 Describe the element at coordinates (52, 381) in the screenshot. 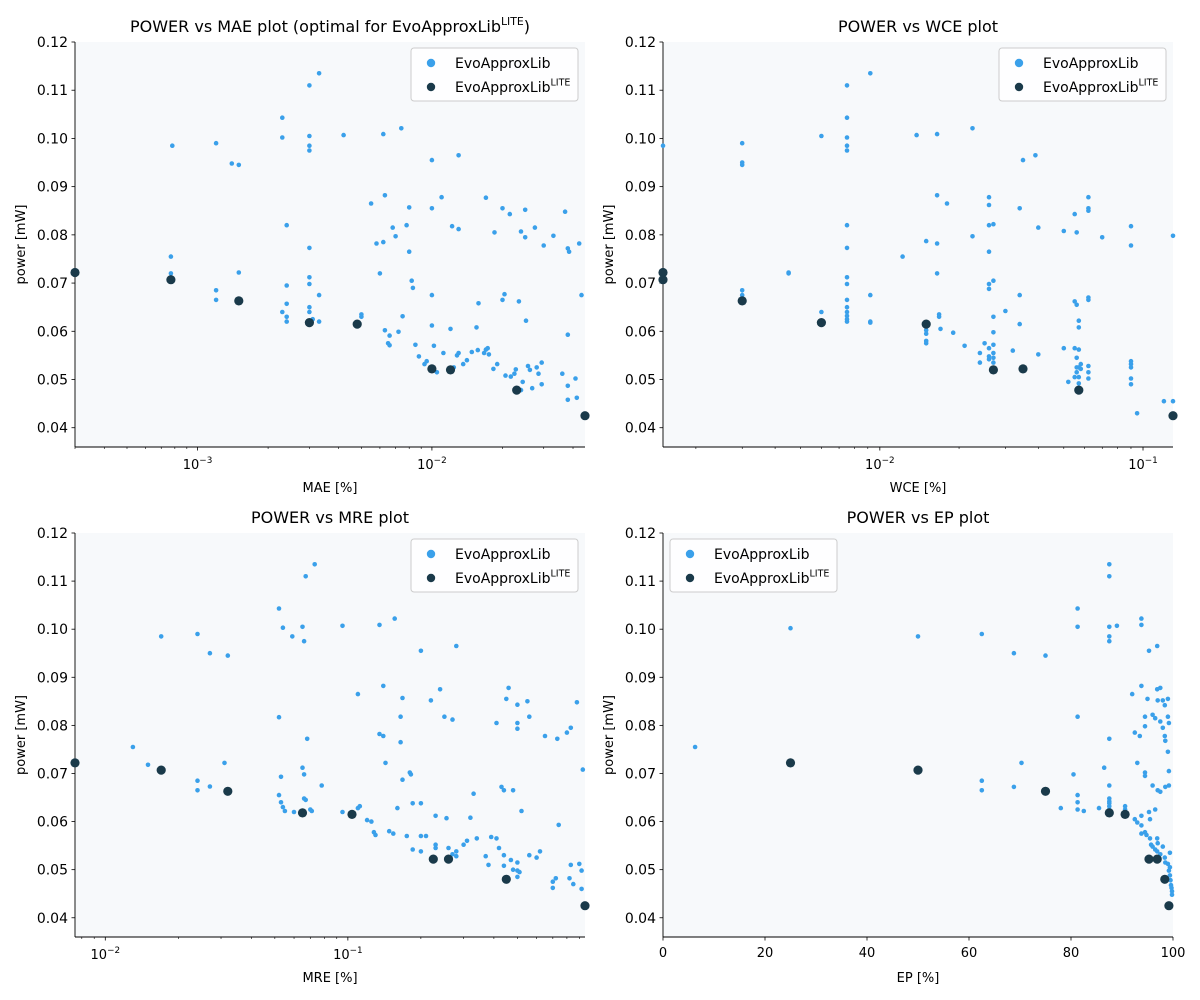

I see `y-tick-label: 0.05` at that location.